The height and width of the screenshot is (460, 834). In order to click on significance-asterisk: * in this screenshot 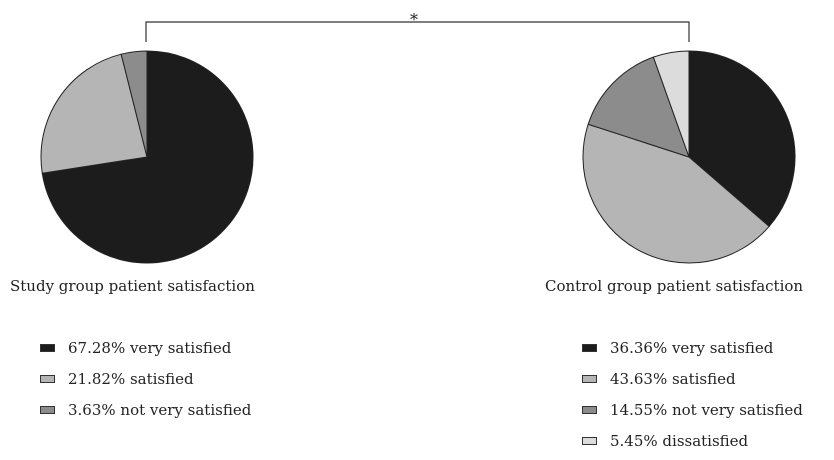, I will do `click(414, 19)`.